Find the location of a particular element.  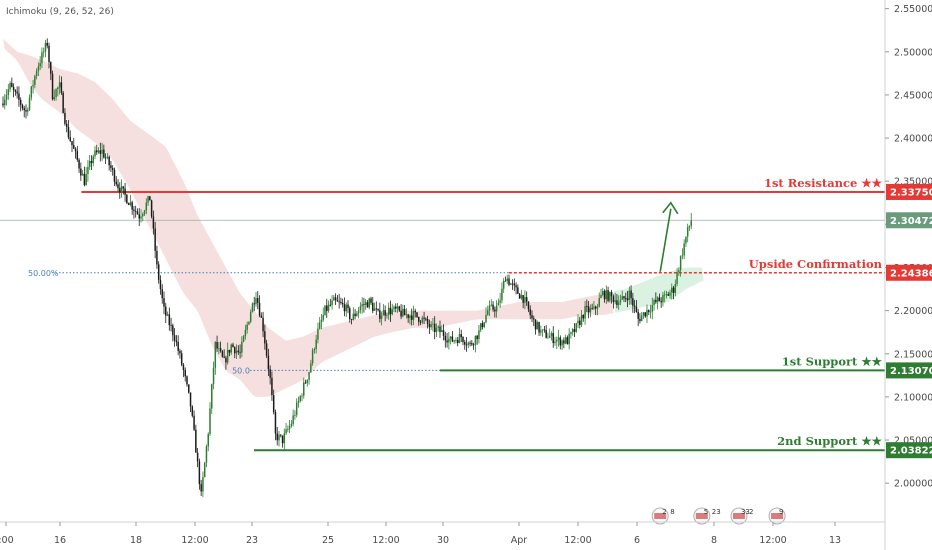

time-tick-label: Apr is located at coordinates (519, 540).